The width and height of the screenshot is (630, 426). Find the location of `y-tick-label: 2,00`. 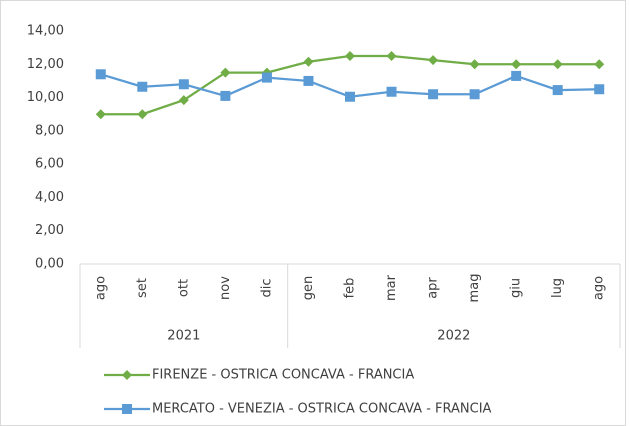

y-tick-label: 2,00 is located at coordinates (49, 230).